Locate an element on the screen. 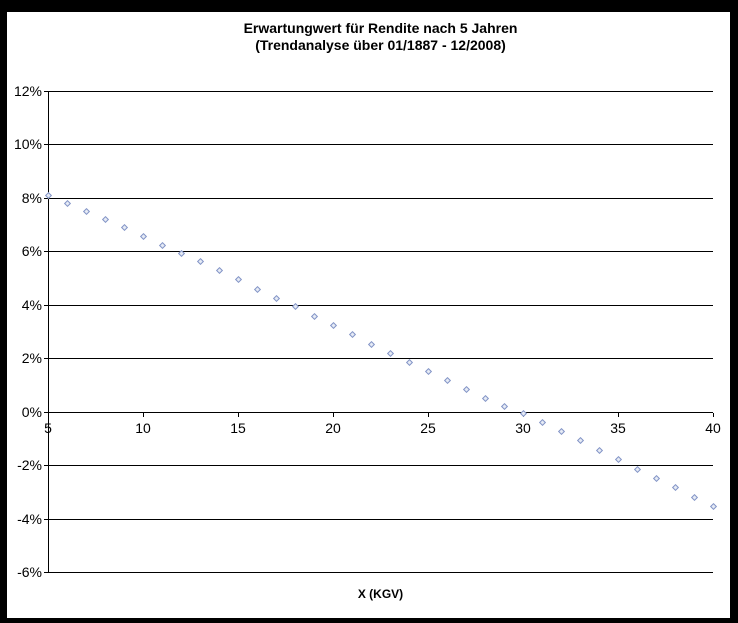  y-axis-tick-label: 4% is located at coordinates (31, 304).